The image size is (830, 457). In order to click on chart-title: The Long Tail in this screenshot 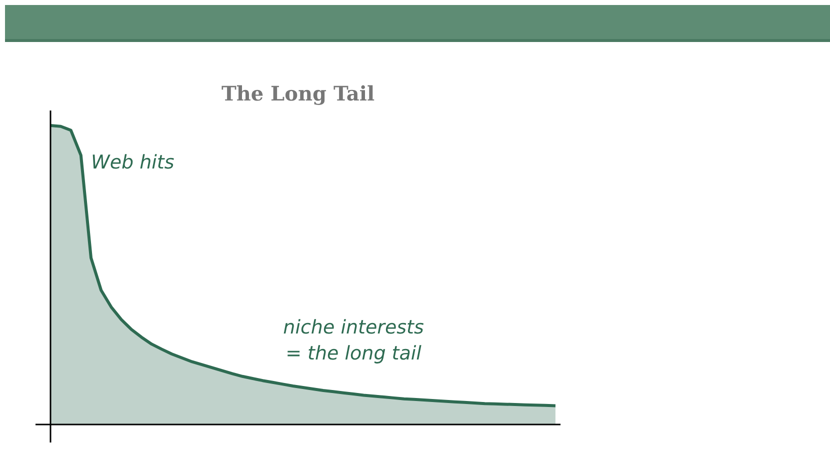, I will do `click(298, 94)`.